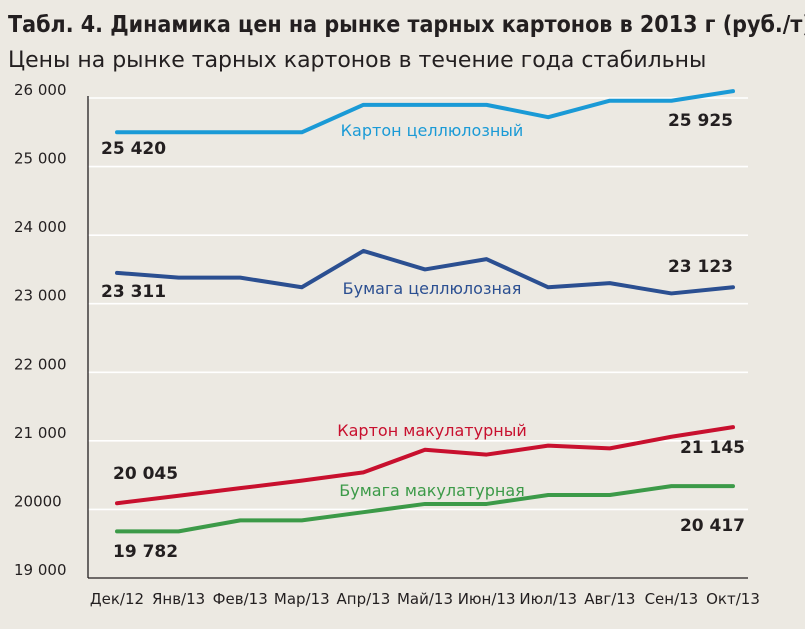 The width and height of the screenshot is (805, 629). I want to click on last-value-label: 25 925, so click(700, 121).